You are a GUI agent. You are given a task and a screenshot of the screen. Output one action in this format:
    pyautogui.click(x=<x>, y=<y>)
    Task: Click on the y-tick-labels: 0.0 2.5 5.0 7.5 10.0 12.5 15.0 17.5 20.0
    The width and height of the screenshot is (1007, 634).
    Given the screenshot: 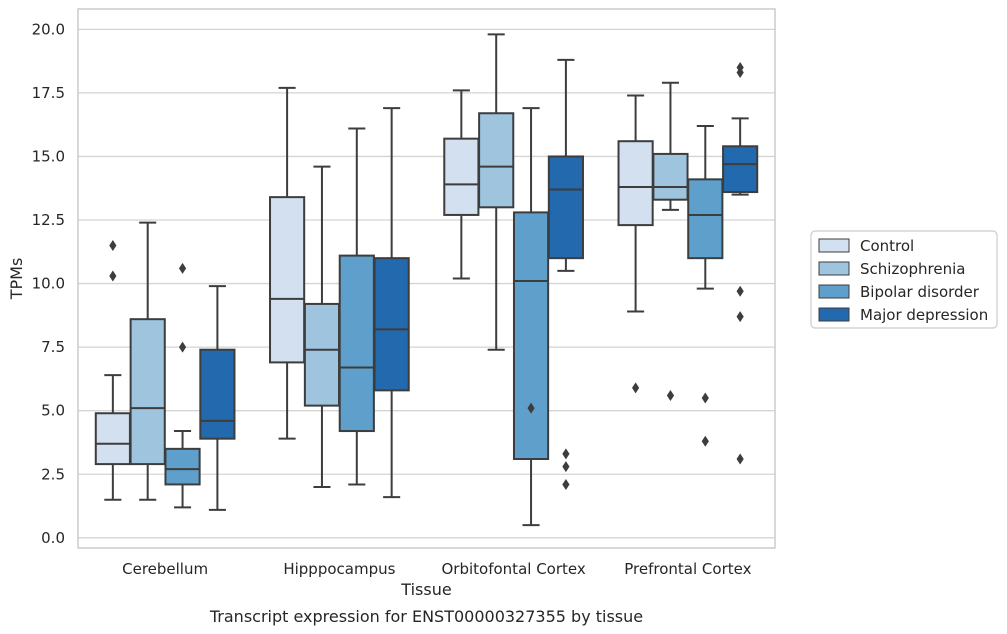 What is the action you would take?
    pyautogui.click(x=48, y=283)
    